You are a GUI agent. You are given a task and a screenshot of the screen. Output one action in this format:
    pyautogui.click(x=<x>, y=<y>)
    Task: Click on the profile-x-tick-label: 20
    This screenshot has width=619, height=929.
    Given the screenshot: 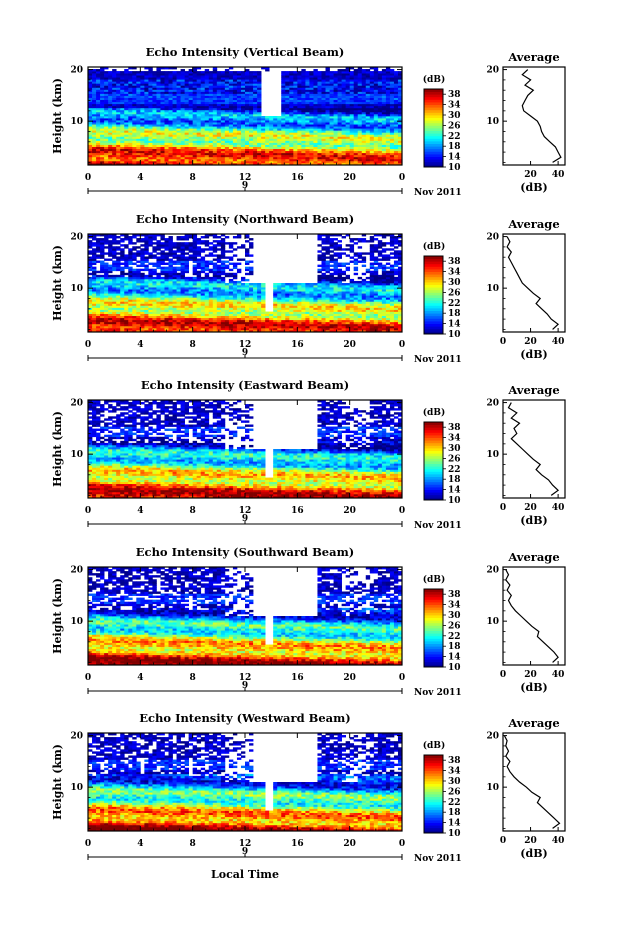 What is the action you would take?
    pyautogui.click(x=530, y=175)
    